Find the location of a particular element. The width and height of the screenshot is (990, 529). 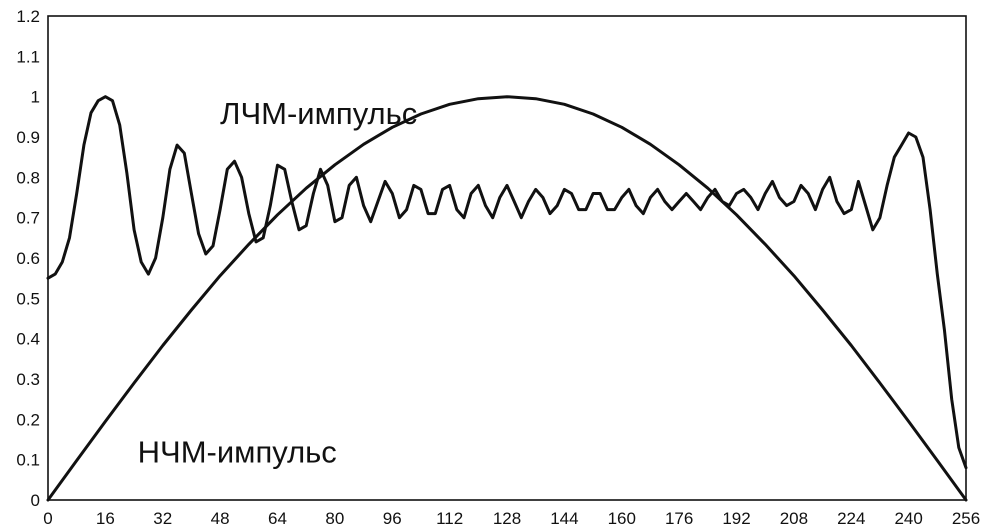

y-tick-label: 1 is located at coordinates (35, 97).